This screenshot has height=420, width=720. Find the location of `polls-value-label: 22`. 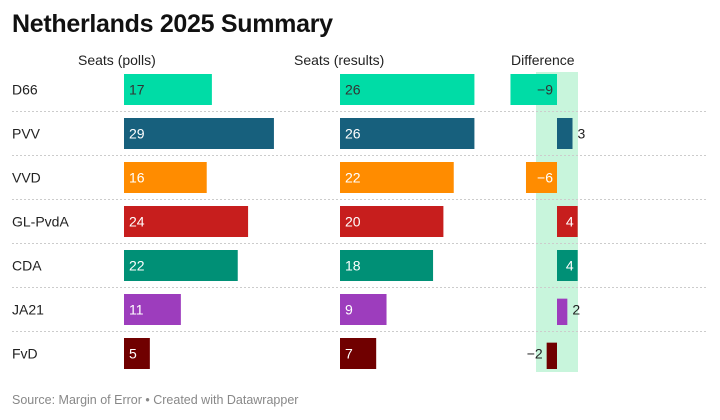

polls-value-label: 22 is located at coordinates (137, 266).